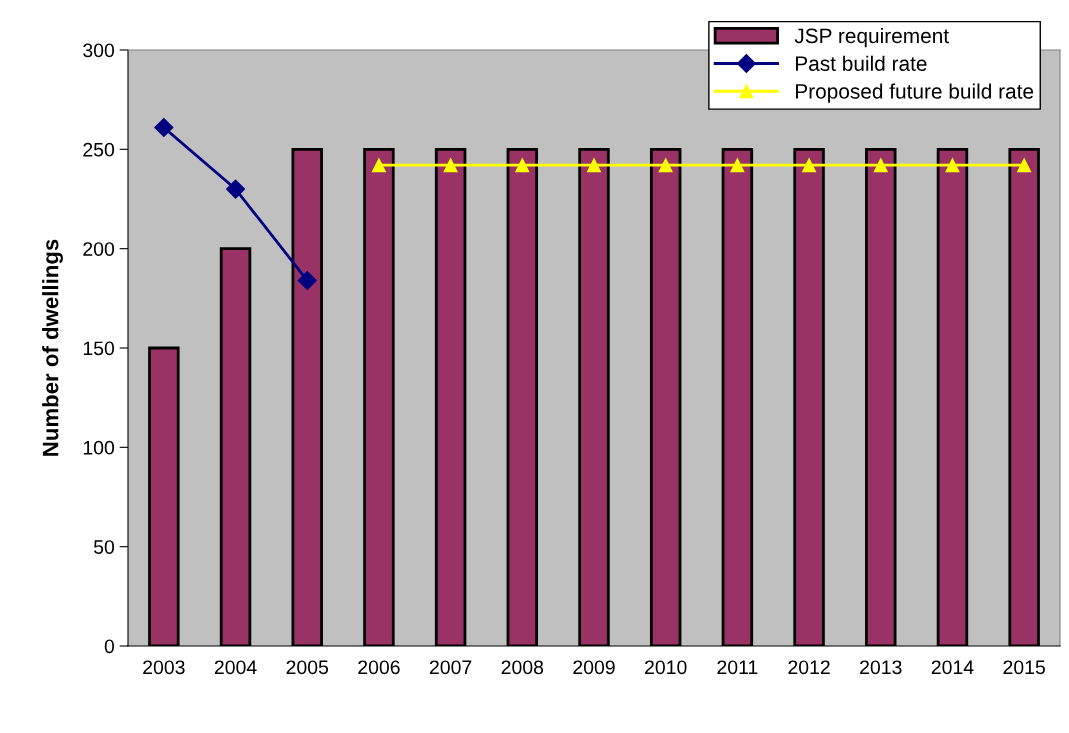 This screenshot has height=733, width=1069. I want to click on x-tick-label: 2003, so click(164, 667).